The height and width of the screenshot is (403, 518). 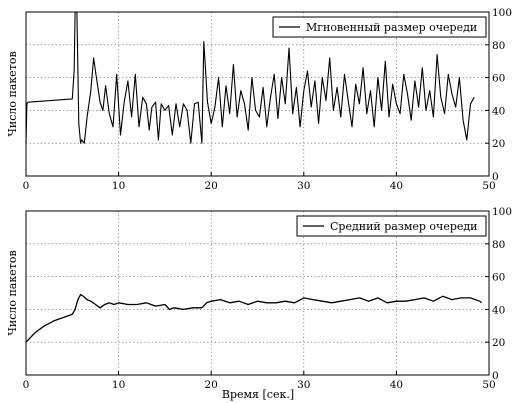 What do you see at coordinates (391, 27) in the screenshot?
I see `legend-label: Мгновенный размер очереди` at bounding box center [391, 27].